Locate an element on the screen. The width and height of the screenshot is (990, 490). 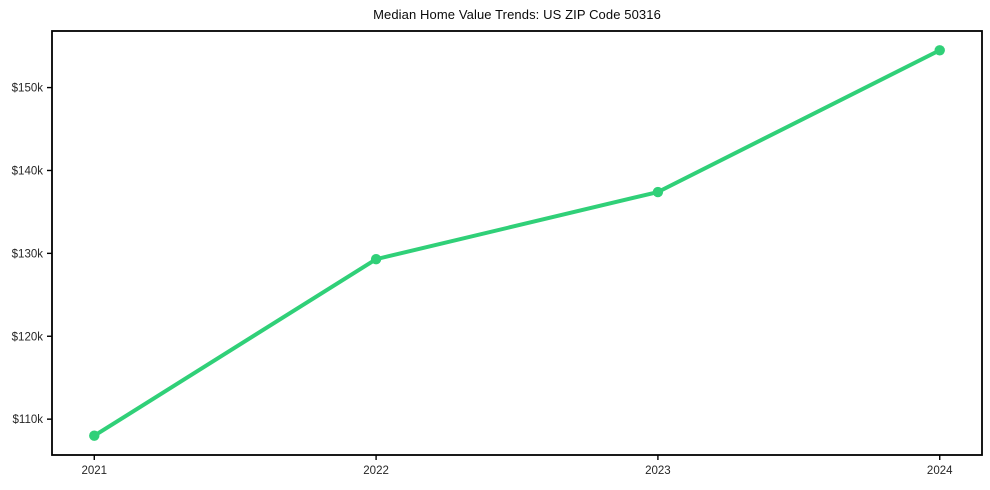
y-tick-label: $120k is located at coordinates (28, 337).